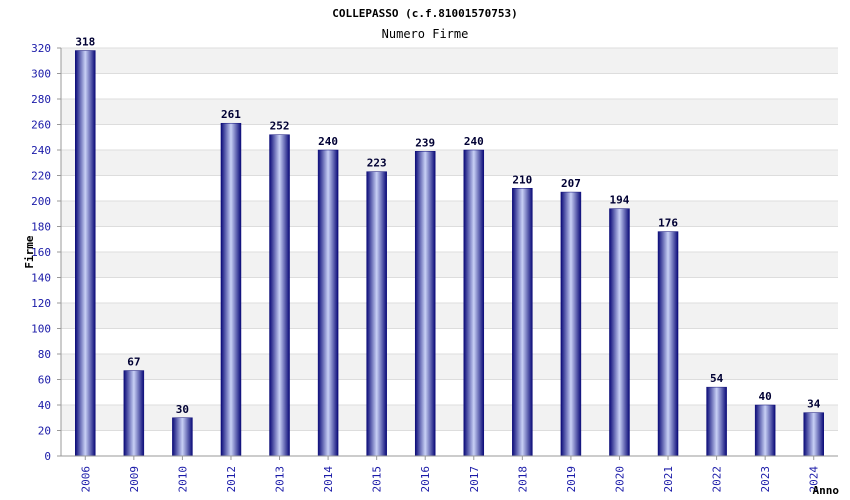  What do you see at coordinates (328, 479) in the screenshot?
I see `x-tick-label-2014: 2014` at bounding box center [328, 479].